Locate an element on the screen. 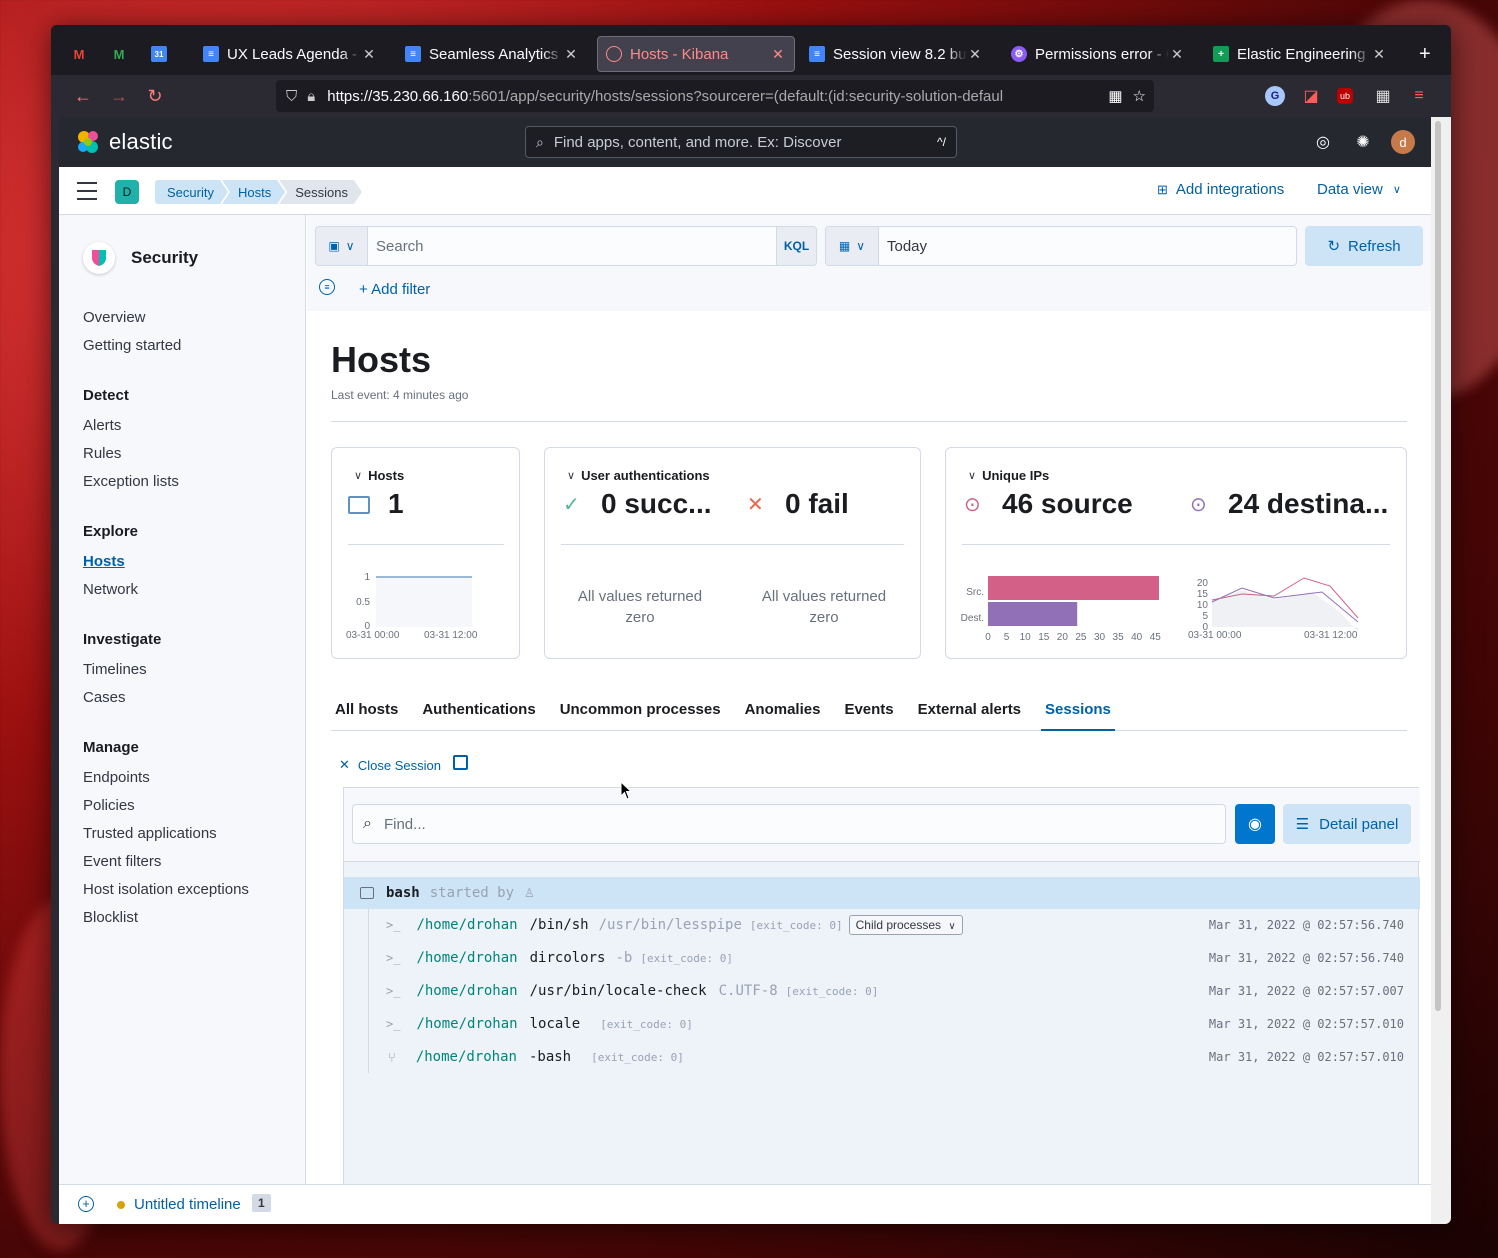 This screenshot has height=1258, width=1498. ips-bar is located at coordinates (1073, 588).